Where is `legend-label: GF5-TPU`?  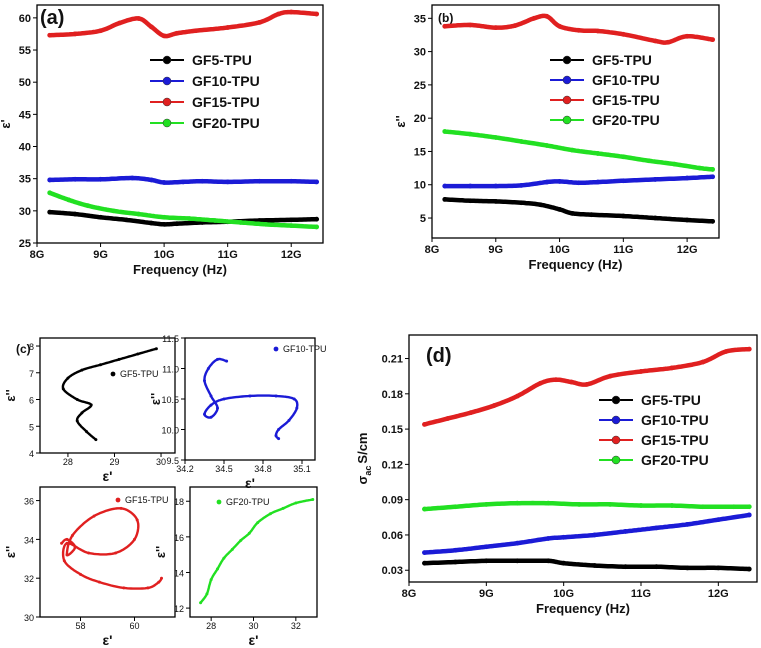
legend-label: GF5-TPU is located at coordinates (671, 400).